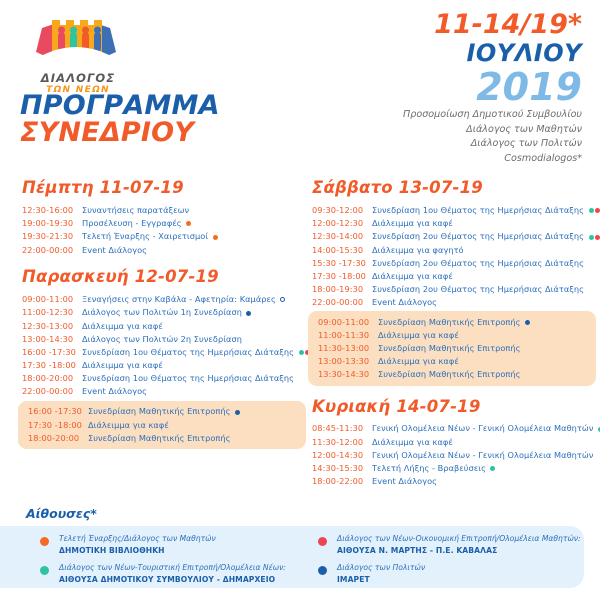 Image resolution: width=600 pixels, height=594 pixels. I want to click on schedule-row-description: Τελετή Έναρξης - Χαιρετισμοί, so click(150, 236).